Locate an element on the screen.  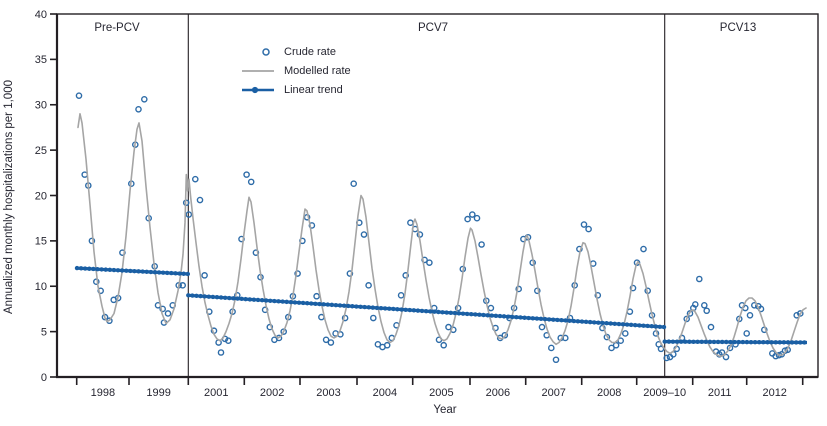
svg-text: 35 is located at coordinates (41, 60).